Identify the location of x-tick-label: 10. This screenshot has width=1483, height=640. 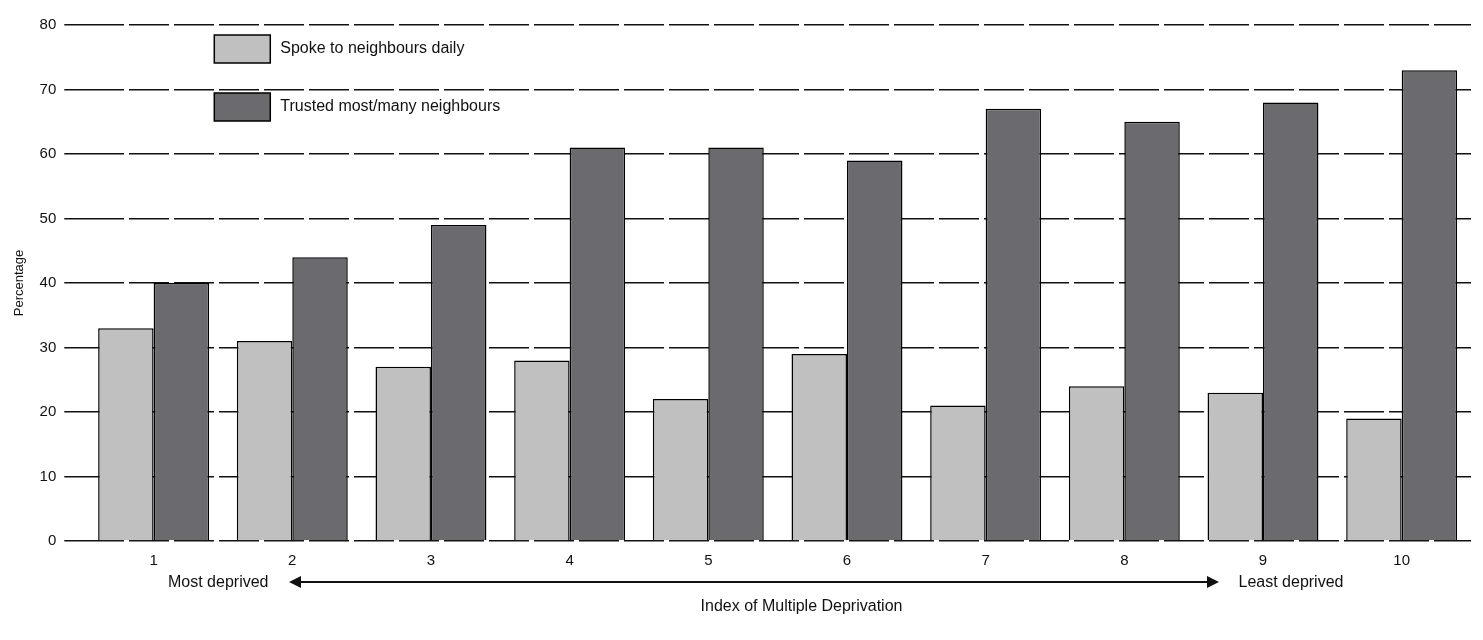
(1402, 560).